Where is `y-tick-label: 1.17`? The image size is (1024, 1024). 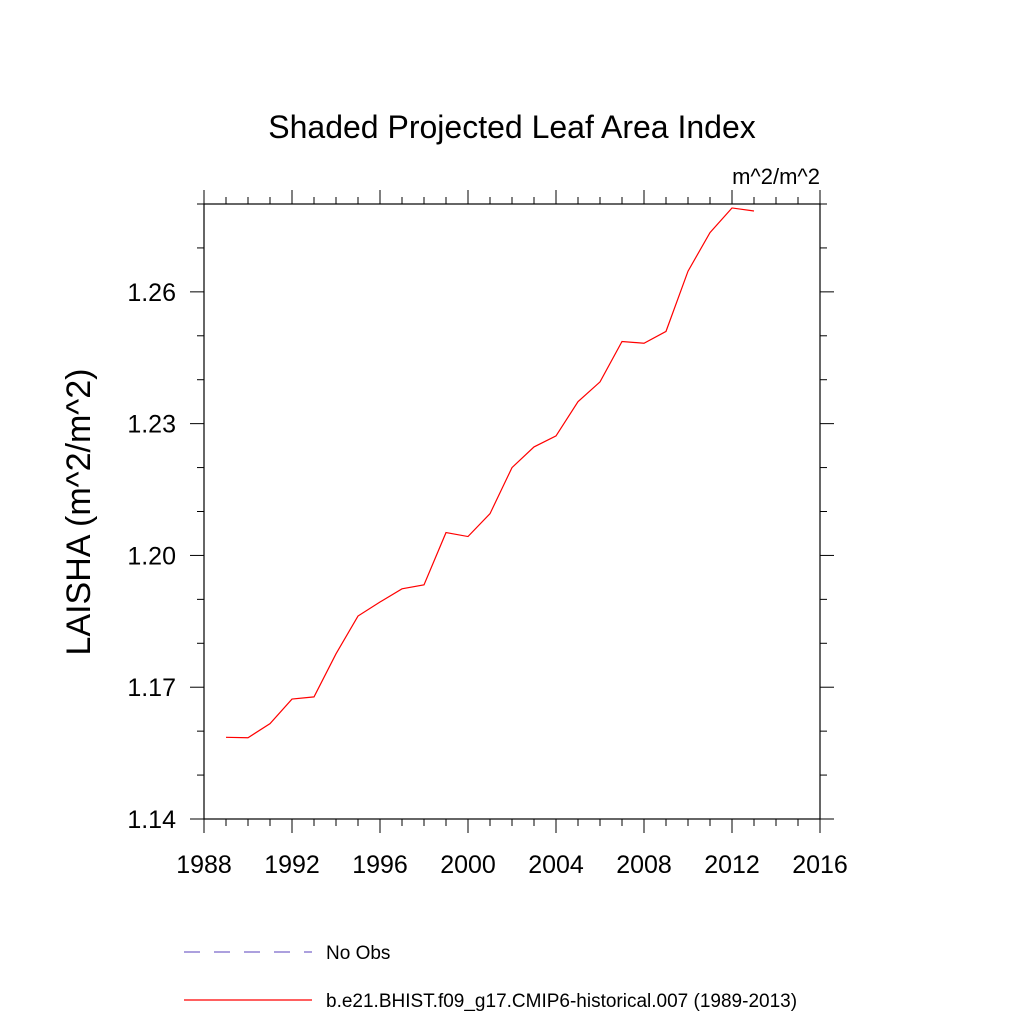 y-tick-label: 1.17 is located at coordinates (151, 688).